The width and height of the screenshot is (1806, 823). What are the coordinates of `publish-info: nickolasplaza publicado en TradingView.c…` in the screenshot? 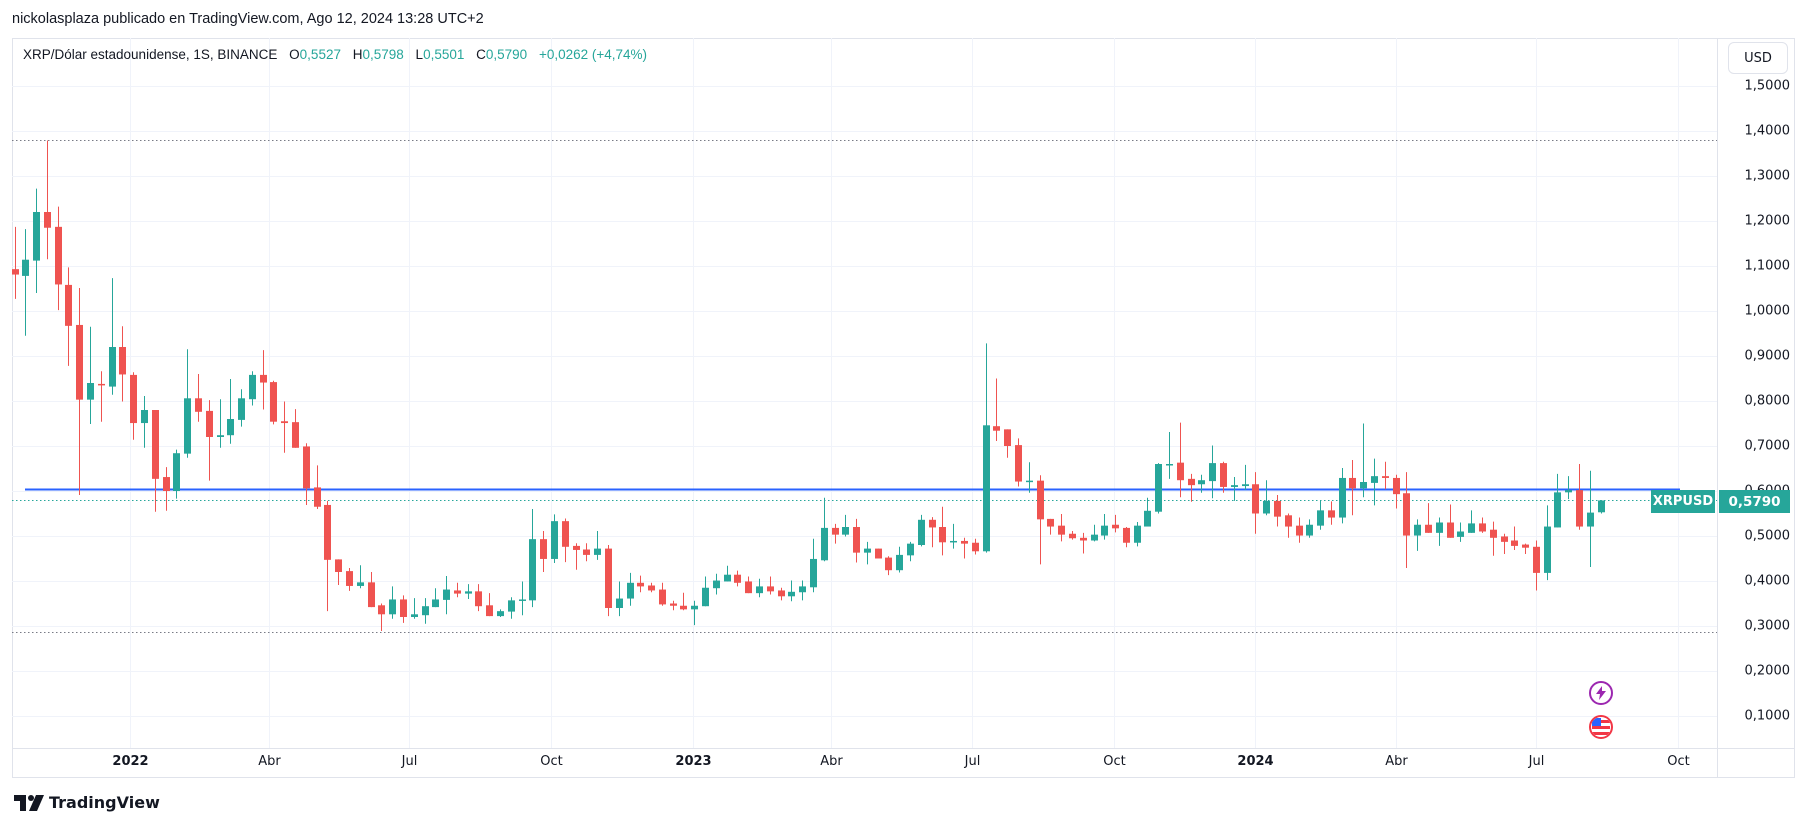 It's located at (248, 19).